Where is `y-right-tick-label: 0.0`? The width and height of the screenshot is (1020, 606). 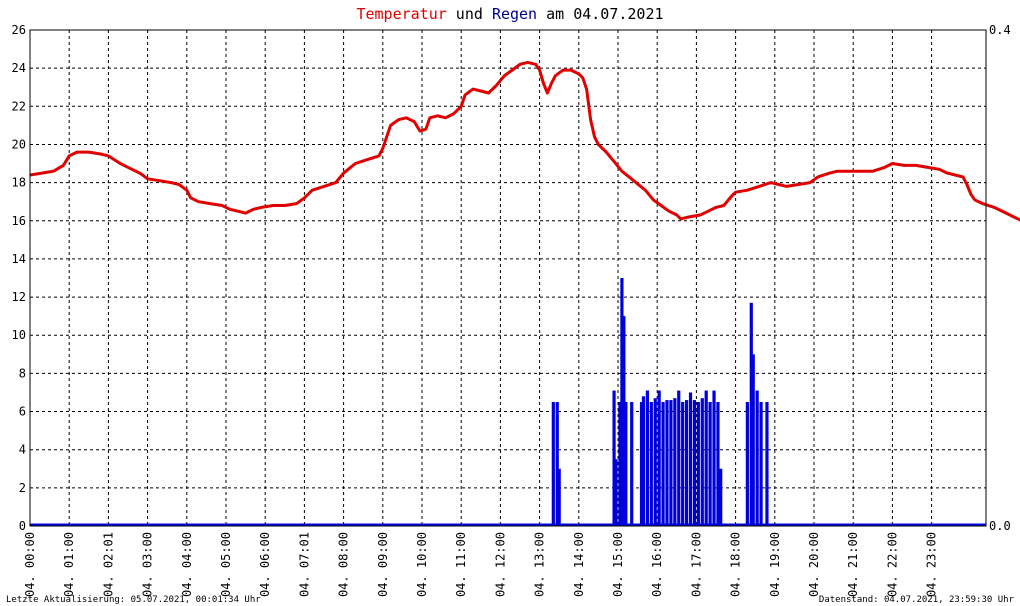 y-right-tick-label: 0.0 is located at coordinates (1000, 526).